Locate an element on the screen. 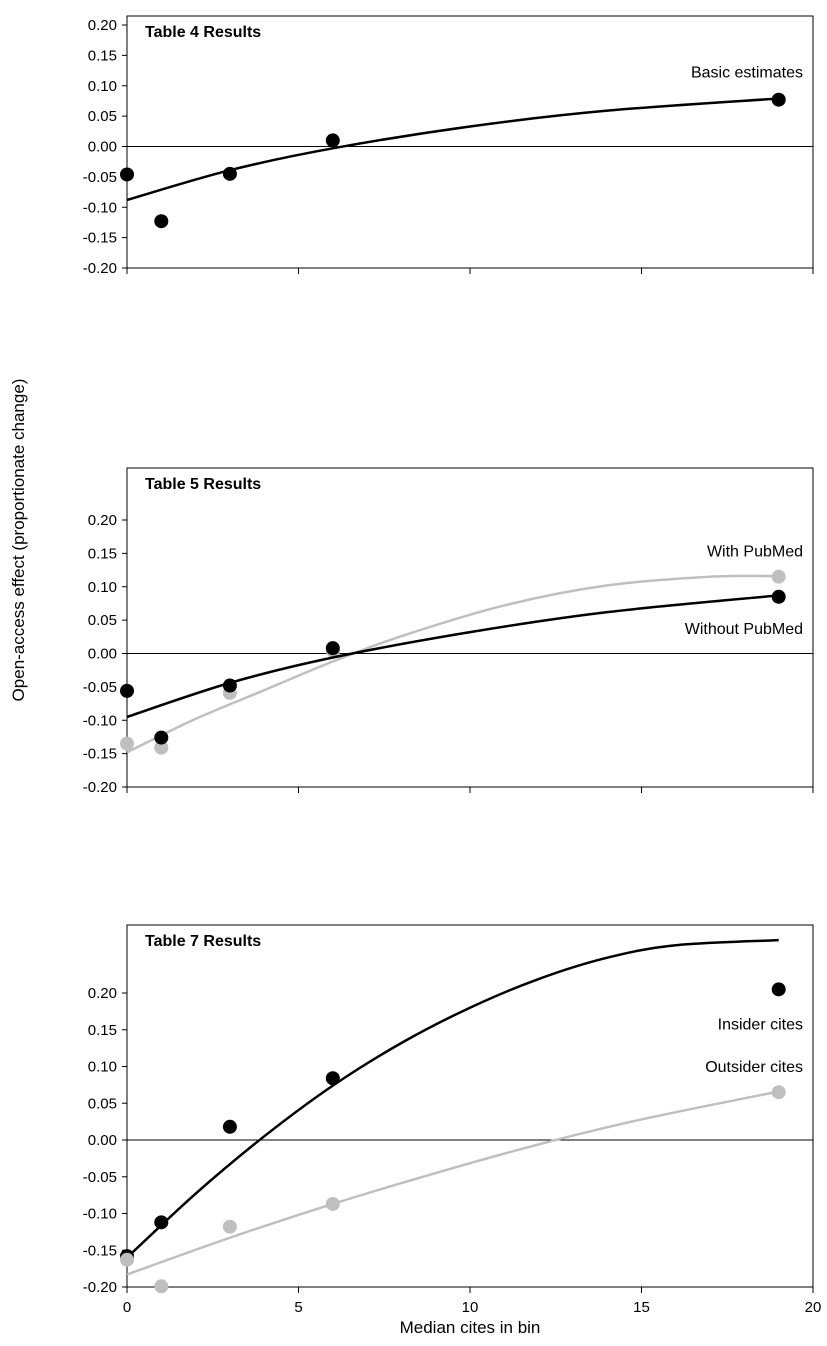 This screenshot has height=1346, width=827. x-tick-label: 5 is located at coordinates (298, 1307).